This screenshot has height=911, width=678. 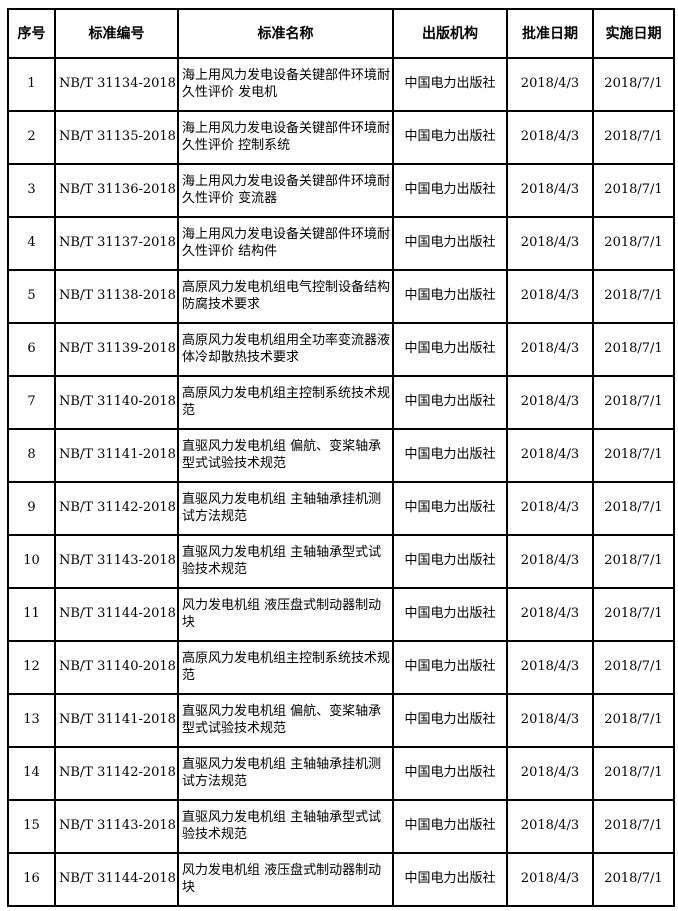 What do you see at coordinates (31, 614) in the screenshot?
I see `cell-serial-number: 11` at bounding box center [31, 614].